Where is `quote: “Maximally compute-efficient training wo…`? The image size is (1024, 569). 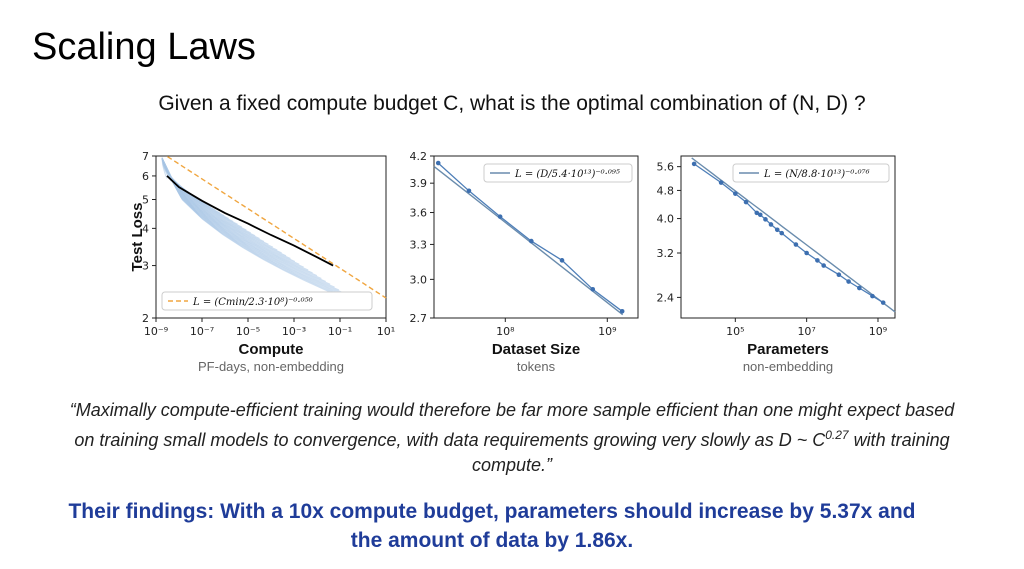 quote: “Maximally compute-efficient training wo… is located at coordinates (512, 438).